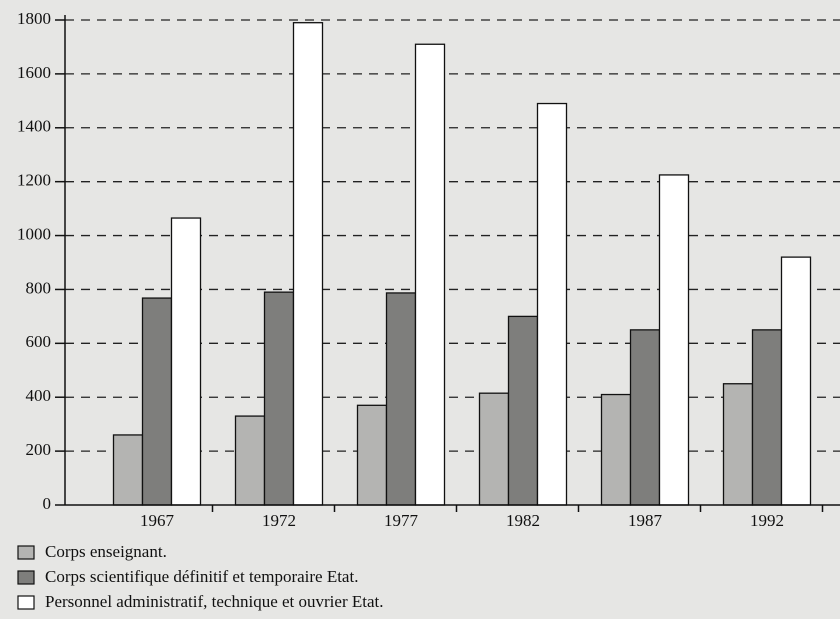 This screenshot has width=840, height=619. I want to click on x-tick-label: 1972, so click(279, 520).